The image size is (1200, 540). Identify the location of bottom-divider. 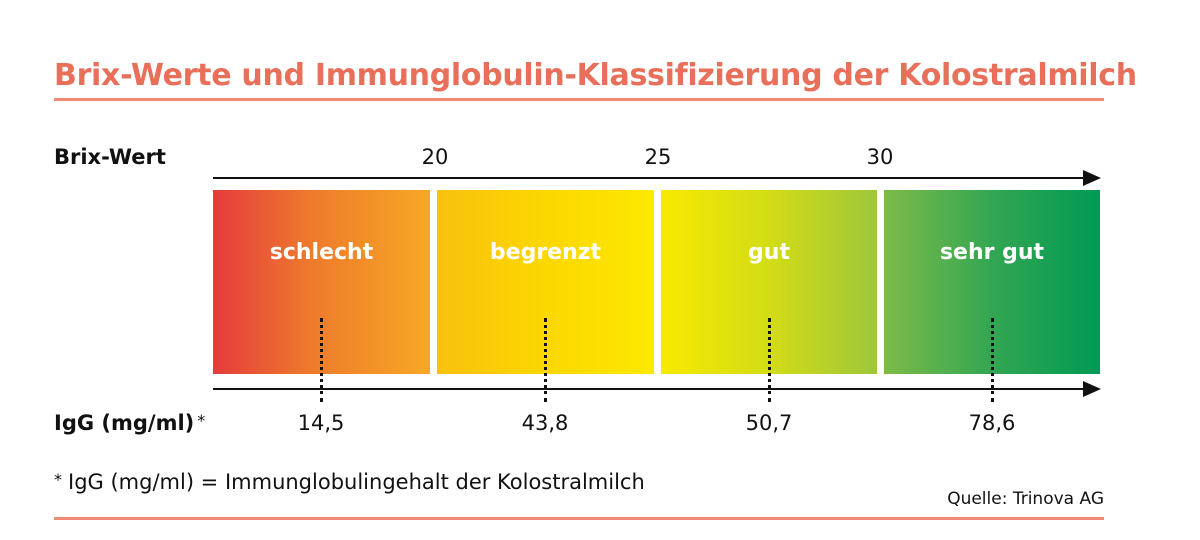
(579, 518).